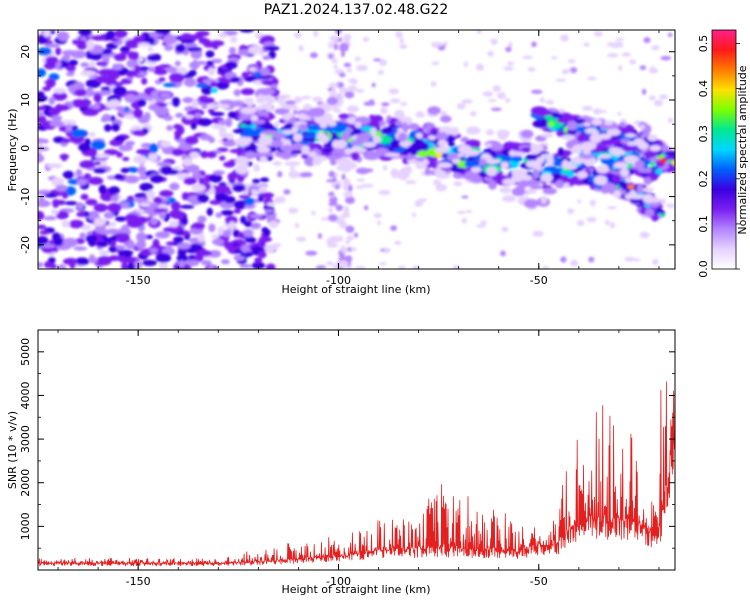 The image size is (750, 600). I want to click on figure-title: PAZ1.2024.137.02.48.G22, so click(356, 10).